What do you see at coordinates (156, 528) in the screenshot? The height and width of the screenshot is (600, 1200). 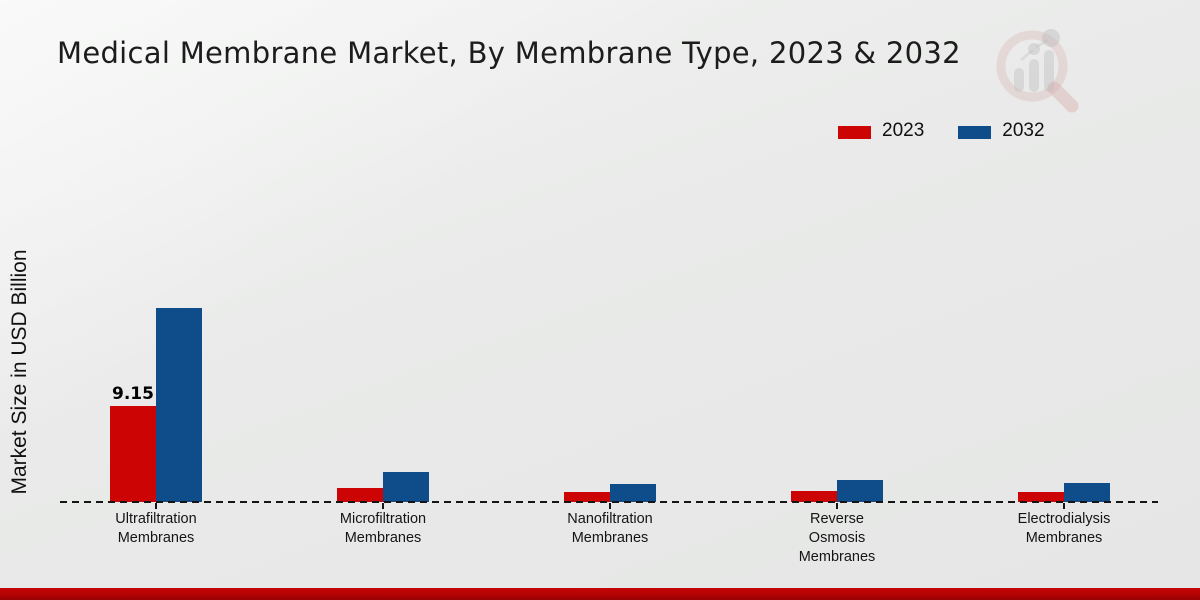 I see `category-label: Ultrafiltration Membranes` at bounding box center [156, 528].